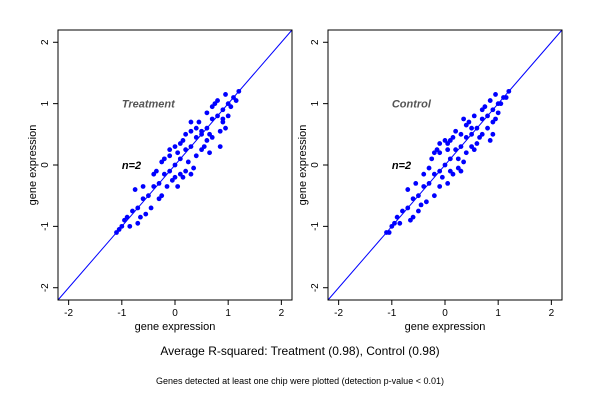 The height and width of the screenshot is (400, 600). Describe the element at coordinates (45, 225) in the screenshot. I see `panel1-y-tick-label: -1` at that location.